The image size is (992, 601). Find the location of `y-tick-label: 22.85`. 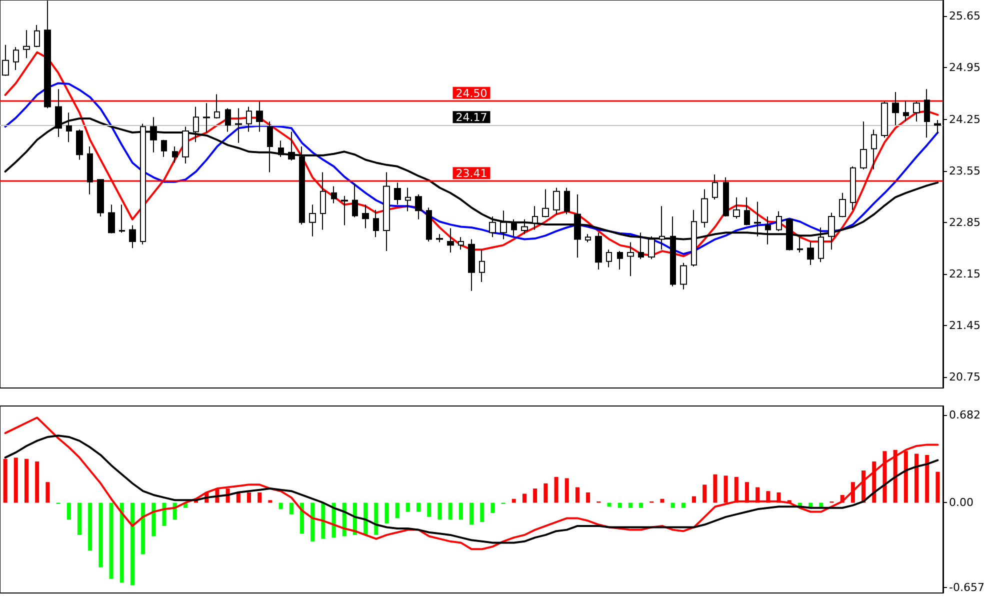

y-tick-label: 22.85 is located at coordinates (964, 222).